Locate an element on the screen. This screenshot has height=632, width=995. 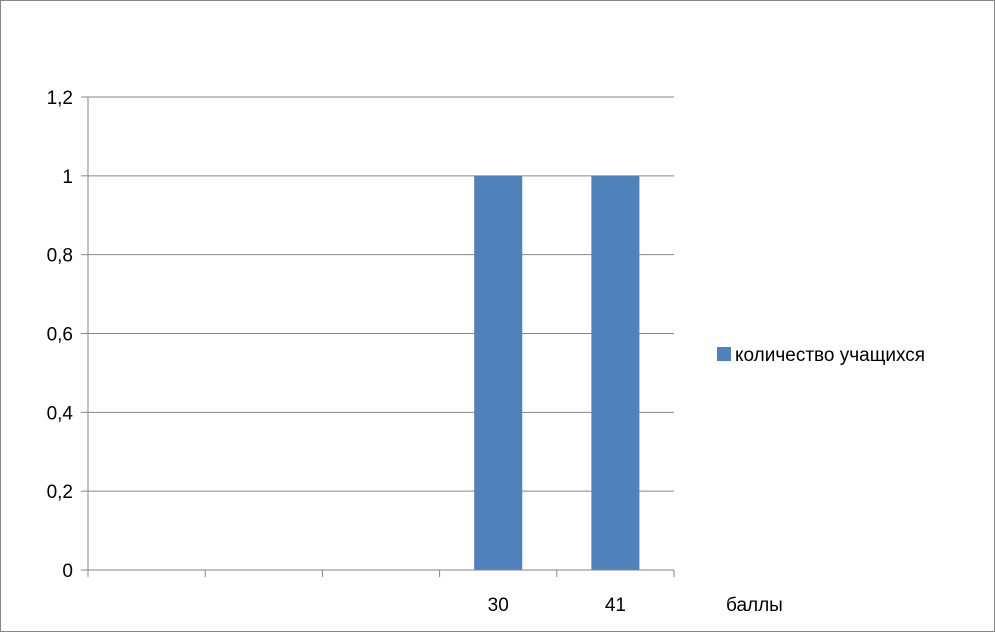
y-tick-label: 0,4 is located at coordinates (60, 413).